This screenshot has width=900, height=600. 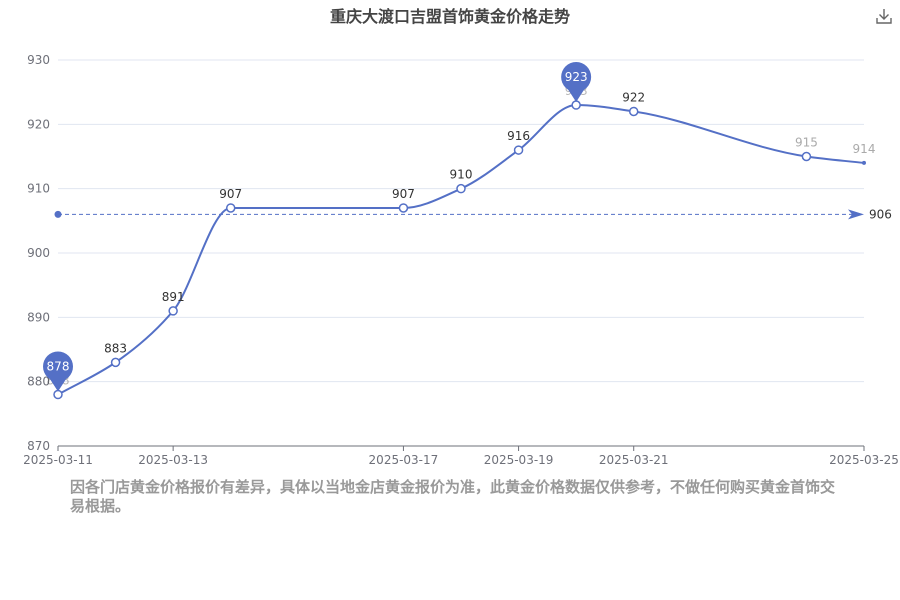 What do you see at coordinates (38, 446) in the screenshot?
I see `y-tick-label: 870` at bounding box center [38, 446].